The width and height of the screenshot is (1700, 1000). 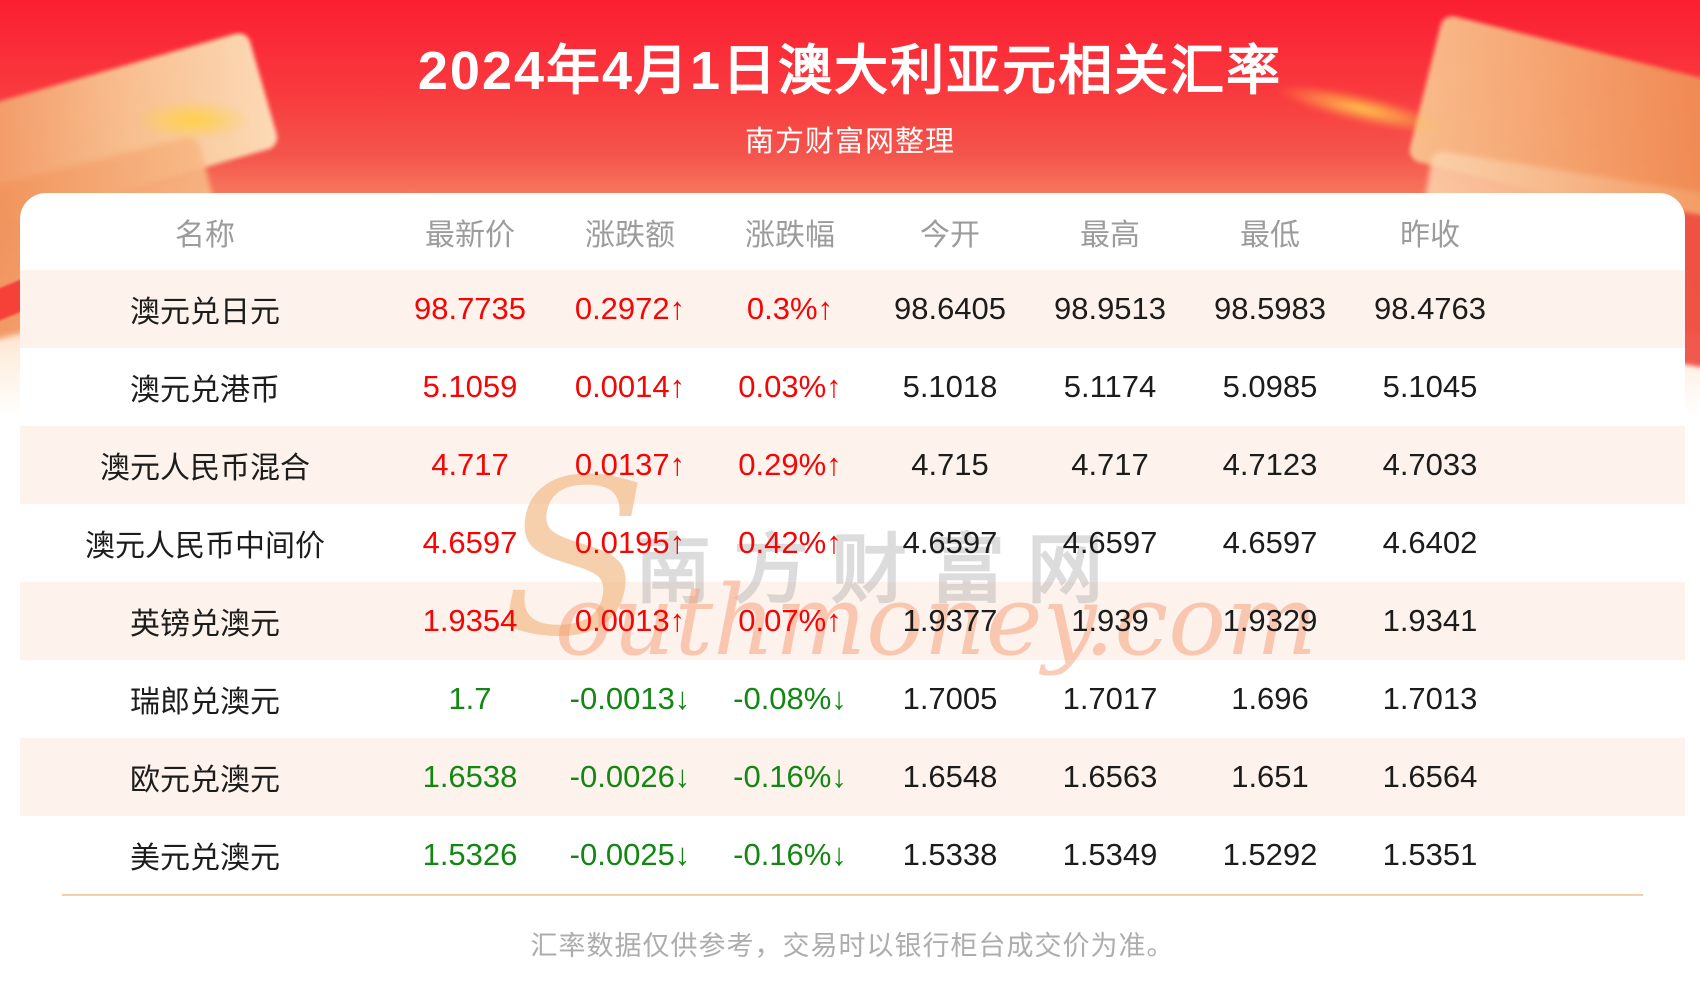 I want to click on page-title: 2024年4月1日澳大利亚元相关汇率, so click(x=850, y=71).